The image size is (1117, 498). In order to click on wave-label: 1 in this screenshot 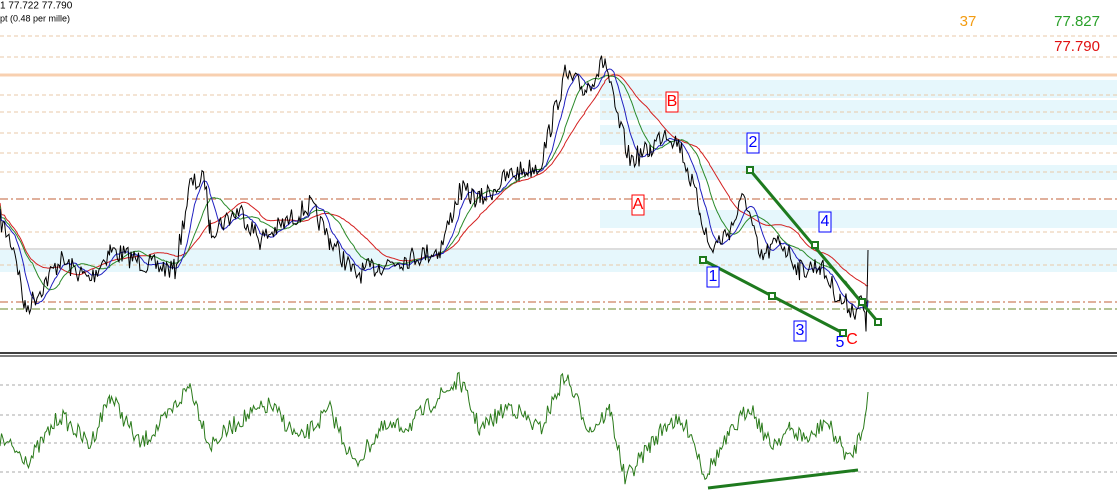, I will do `click(713, 276)`.